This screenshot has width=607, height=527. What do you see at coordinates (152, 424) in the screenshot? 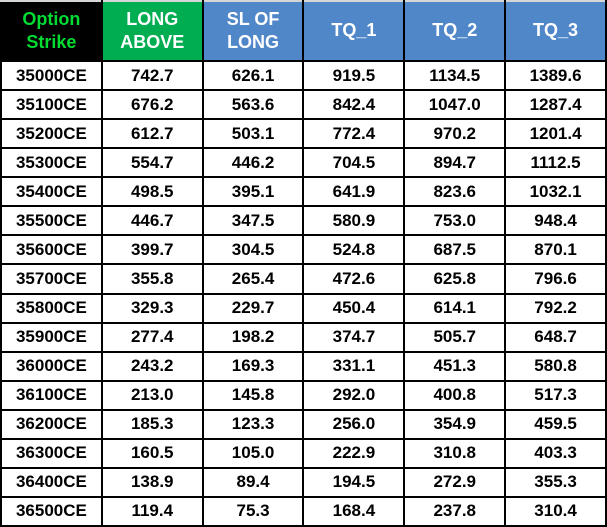
I see `value-cell: 185.3` at bounding box center [152, 424].